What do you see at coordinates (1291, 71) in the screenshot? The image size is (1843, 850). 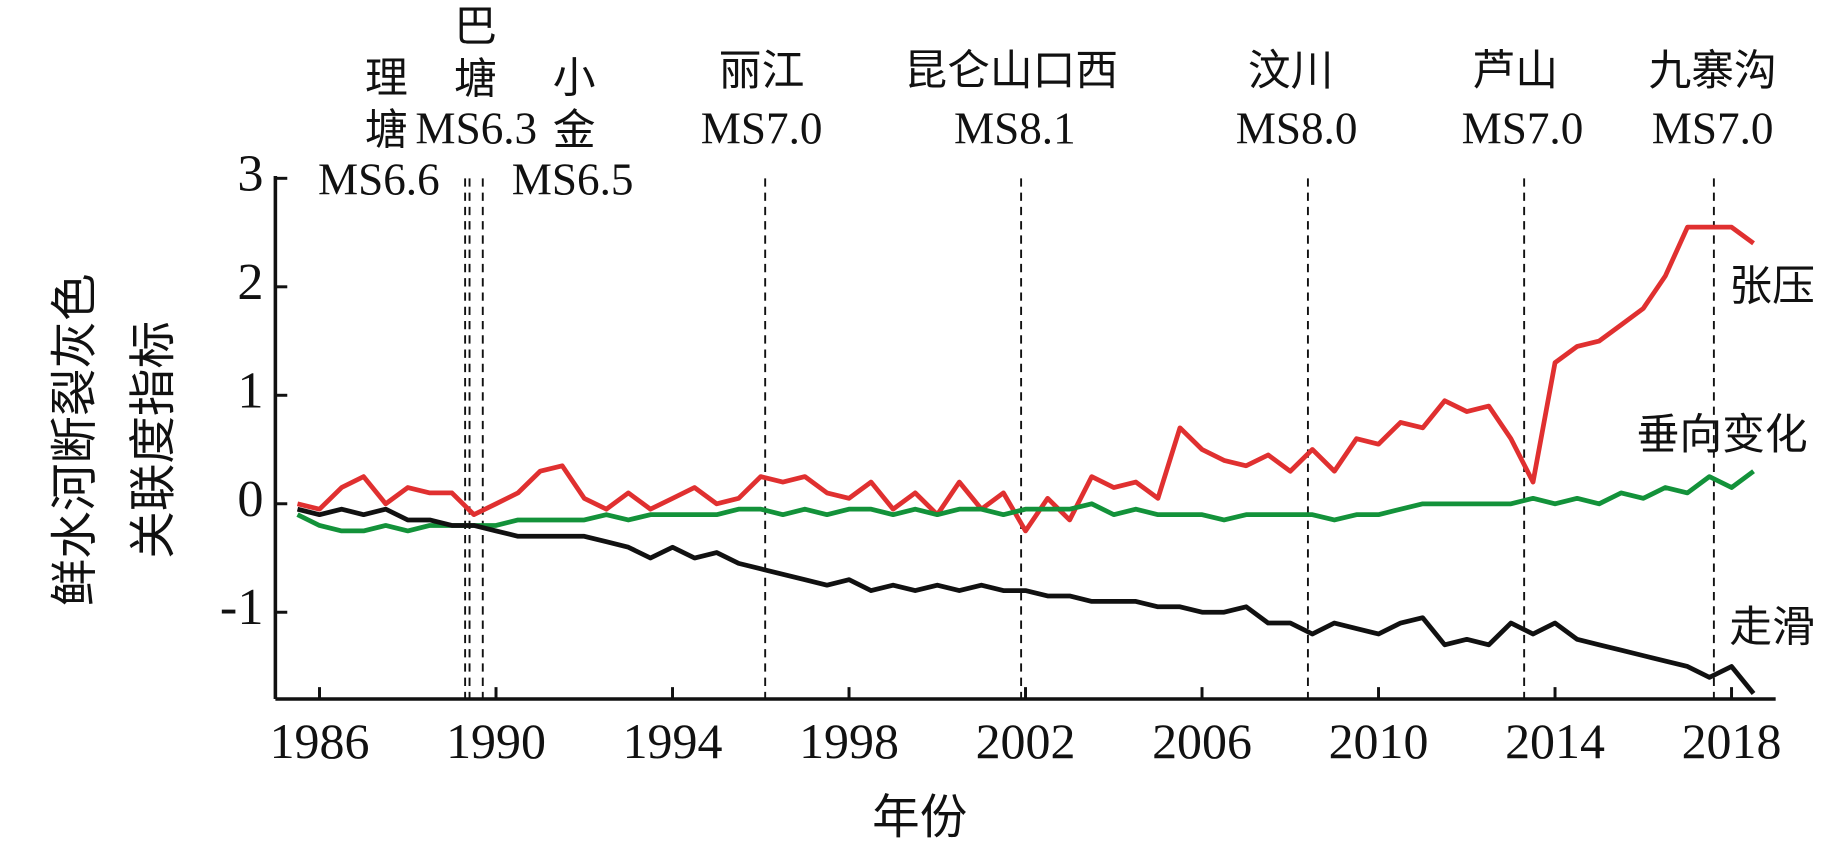 I see `event-name: 汶川` at bounding box center [1291, 71].